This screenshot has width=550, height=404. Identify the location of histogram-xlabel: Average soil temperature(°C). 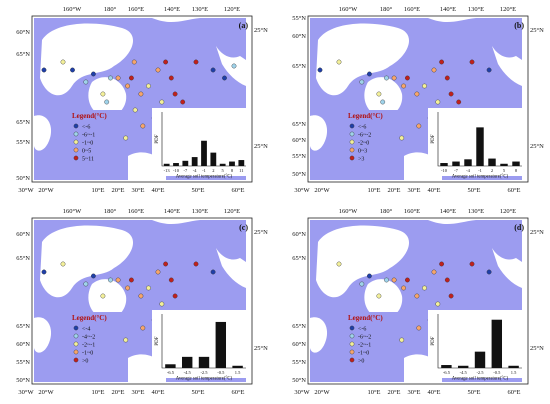
(204, 379).